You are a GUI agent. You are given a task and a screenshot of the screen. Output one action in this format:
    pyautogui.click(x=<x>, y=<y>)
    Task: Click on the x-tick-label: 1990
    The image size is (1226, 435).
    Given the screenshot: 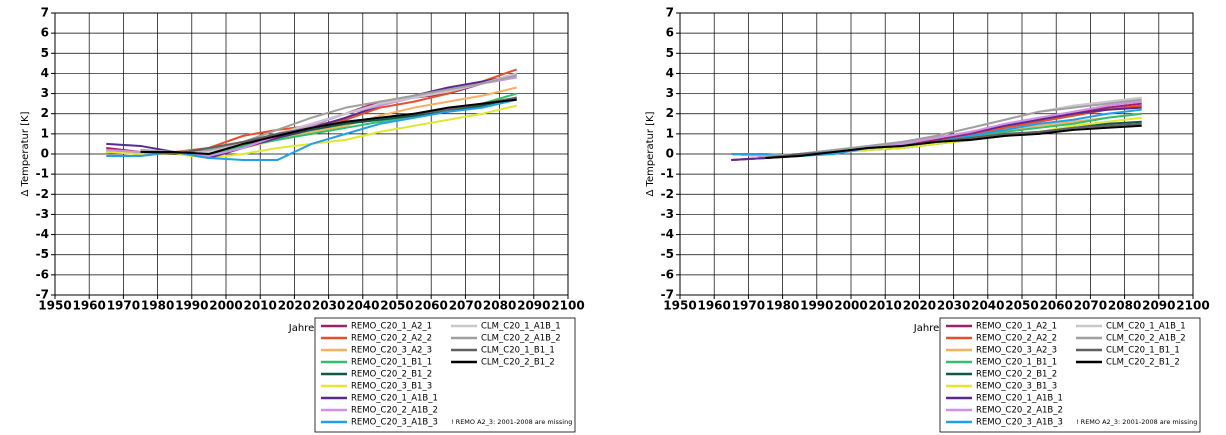 What is the action you would take?
    pyautogui.click(x=816, y=306)
    